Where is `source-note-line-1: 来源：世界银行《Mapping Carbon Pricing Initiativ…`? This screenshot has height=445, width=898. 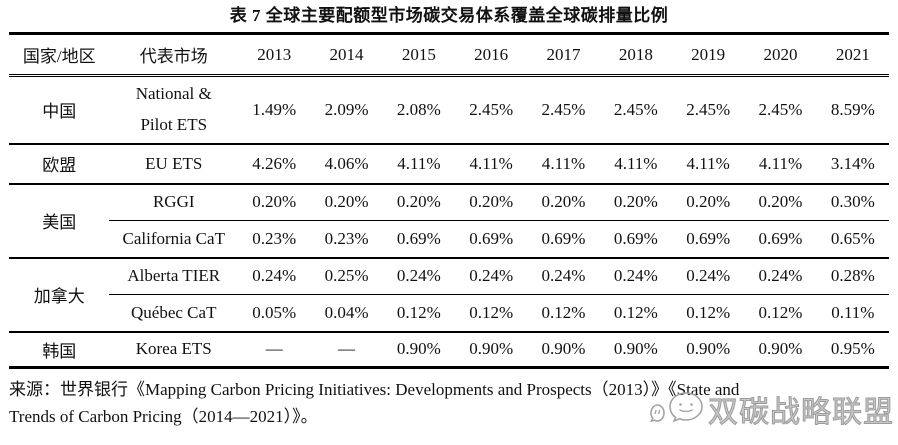 source-note-line-1: 来源：世界银行《Mapping Carbon Pricing Initiativ… is located at coordinates (374, 389).